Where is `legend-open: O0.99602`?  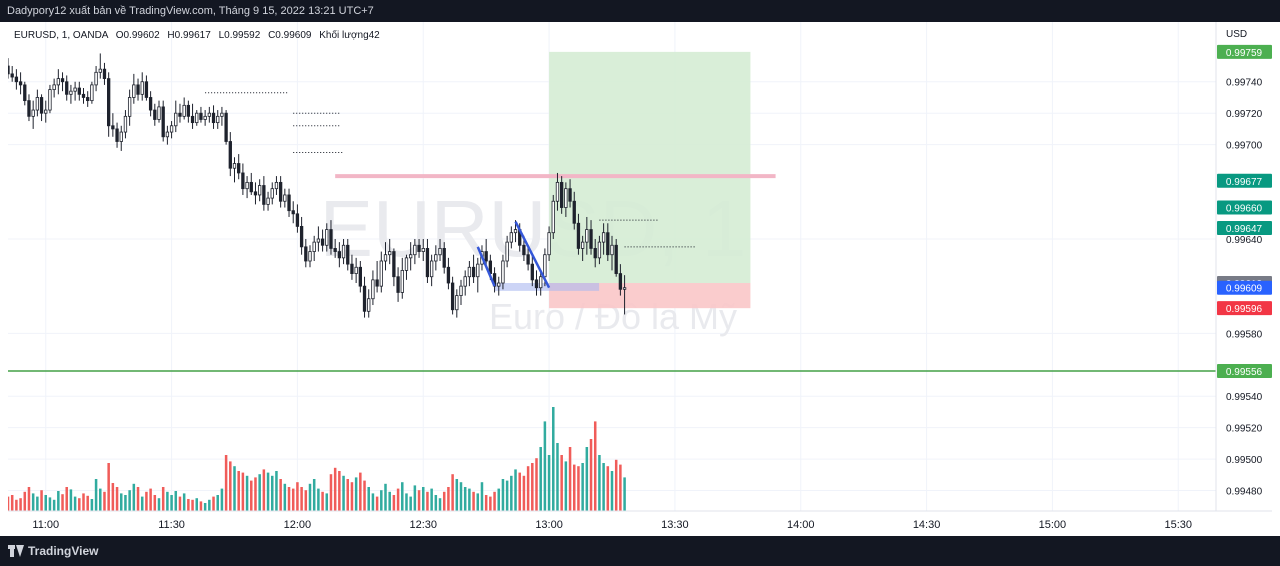 legend-open: O0.99602 is located at coordinates (138, 35).